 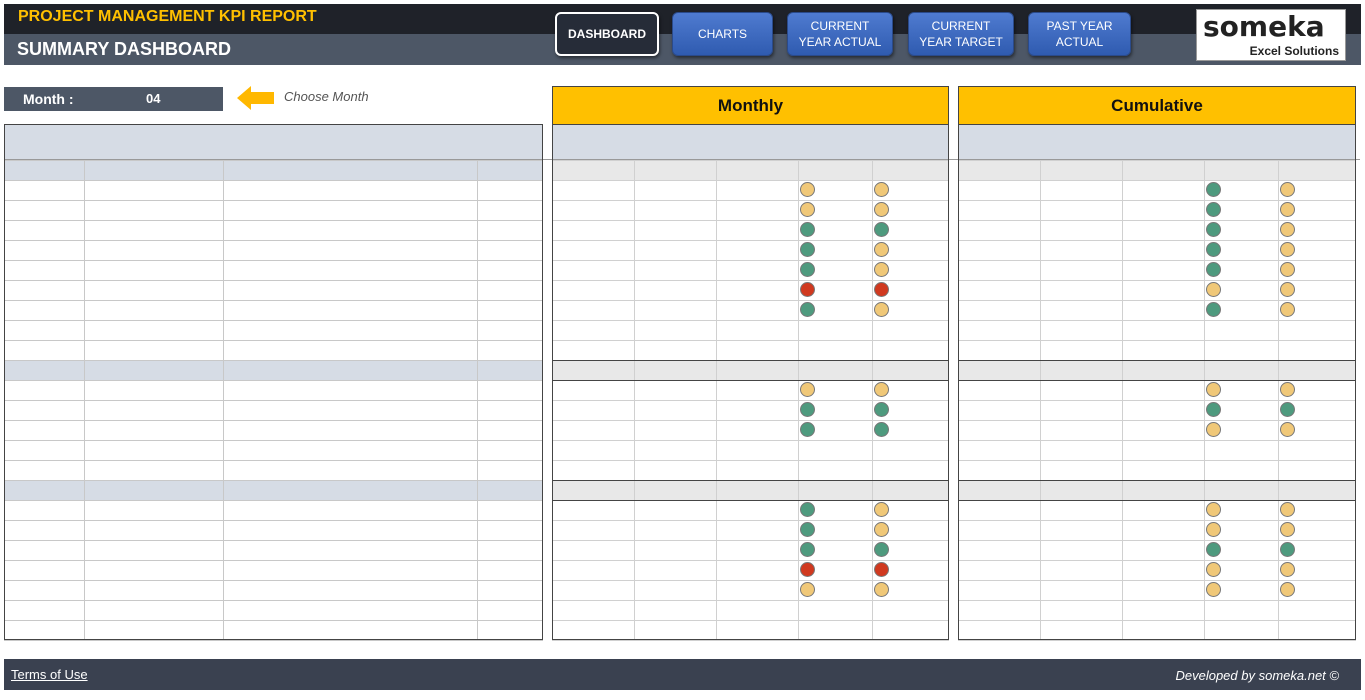 What do you see at coordinates (961, 34) in the screenshot?
I see `current-year-target-button: CURRENT YEAR TARGET` at bounding box center [961, 34].